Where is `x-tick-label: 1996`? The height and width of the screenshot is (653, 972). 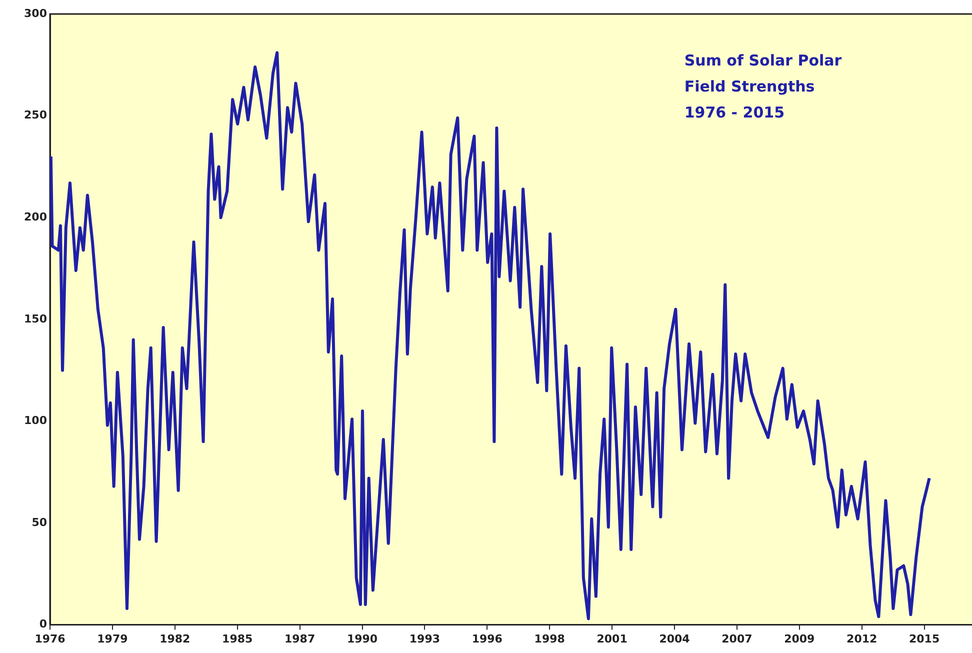
x-tick-label: 1996 is located at coordinates (487, 639).